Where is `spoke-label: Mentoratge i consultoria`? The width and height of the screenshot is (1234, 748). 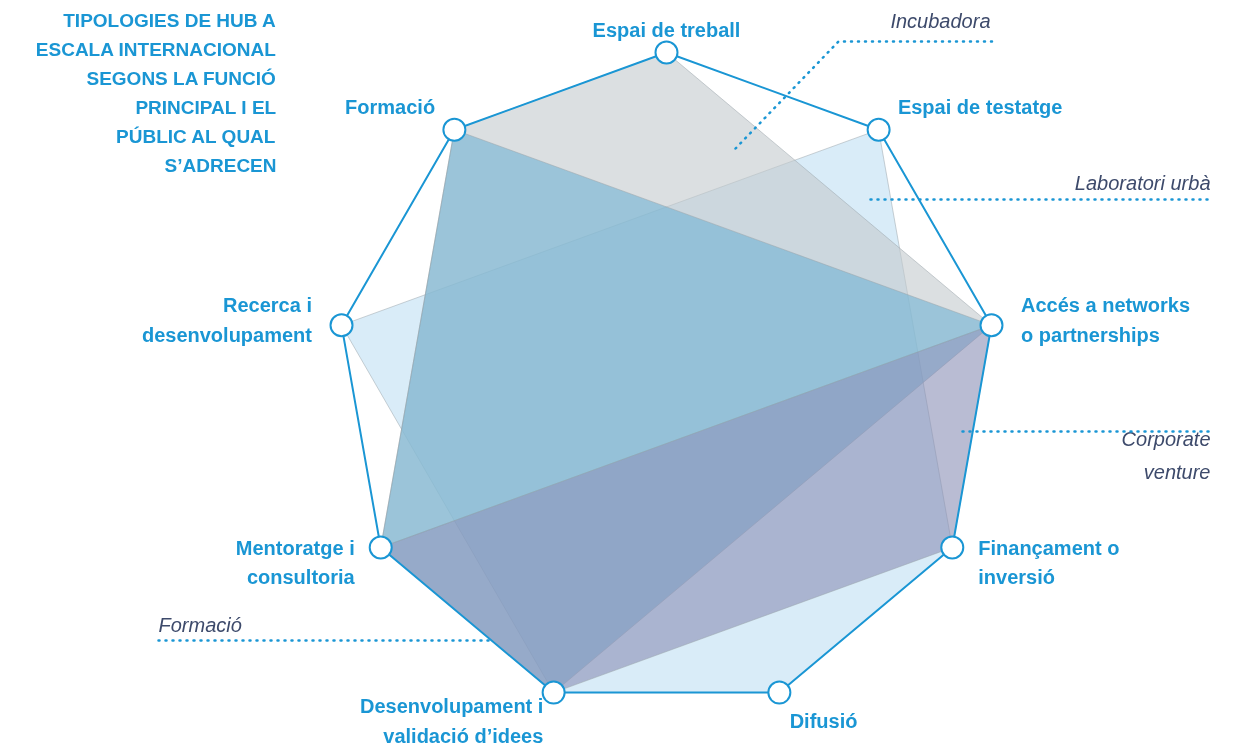 spoke-label: Mentoratge i consultoria is located at coordinates (295, 562).